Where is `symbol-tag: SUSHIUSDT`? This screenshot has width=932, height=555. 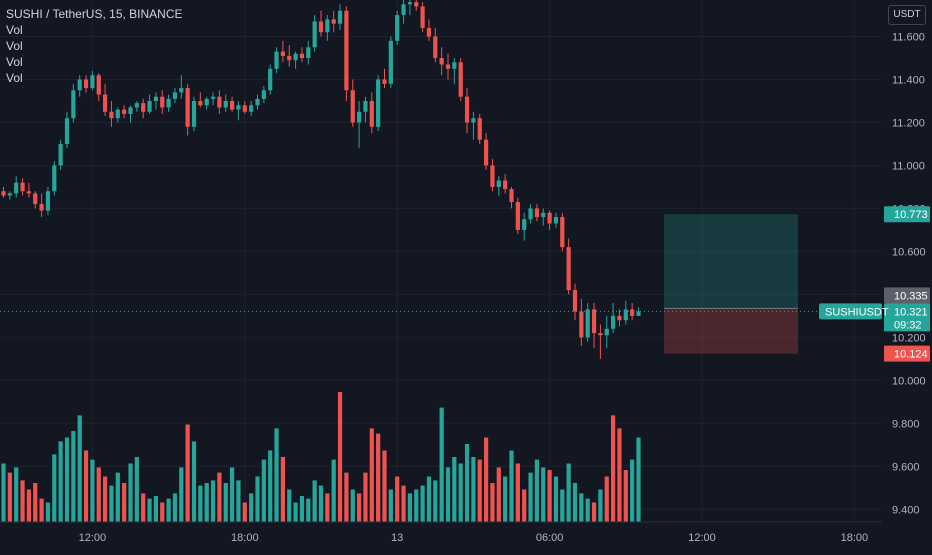 symbol-tag: SUSHIUSDT is located at coordinates (857, 312).